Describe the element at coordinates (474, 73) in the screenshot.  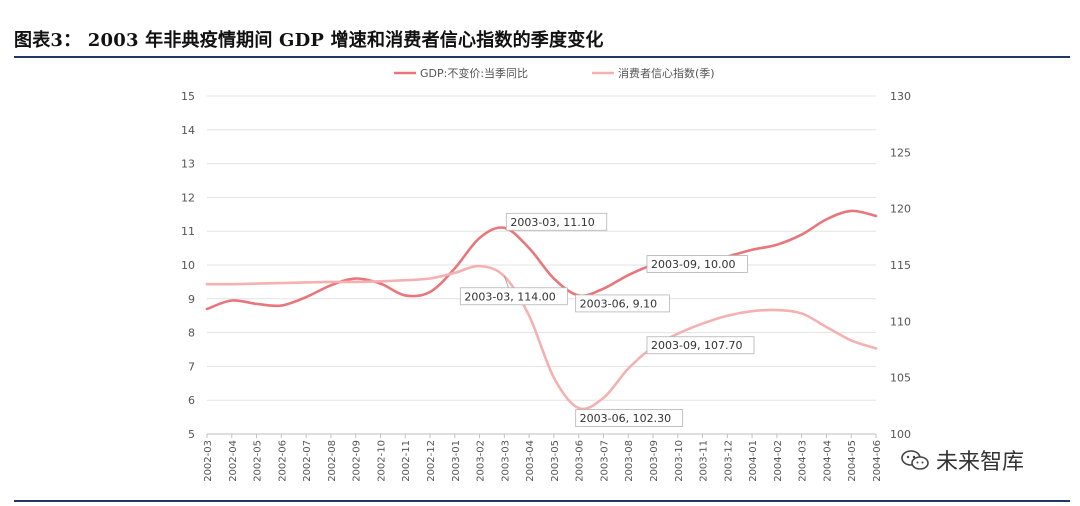
I see `legend-label: GDP:不变价:当季同比` at that location.